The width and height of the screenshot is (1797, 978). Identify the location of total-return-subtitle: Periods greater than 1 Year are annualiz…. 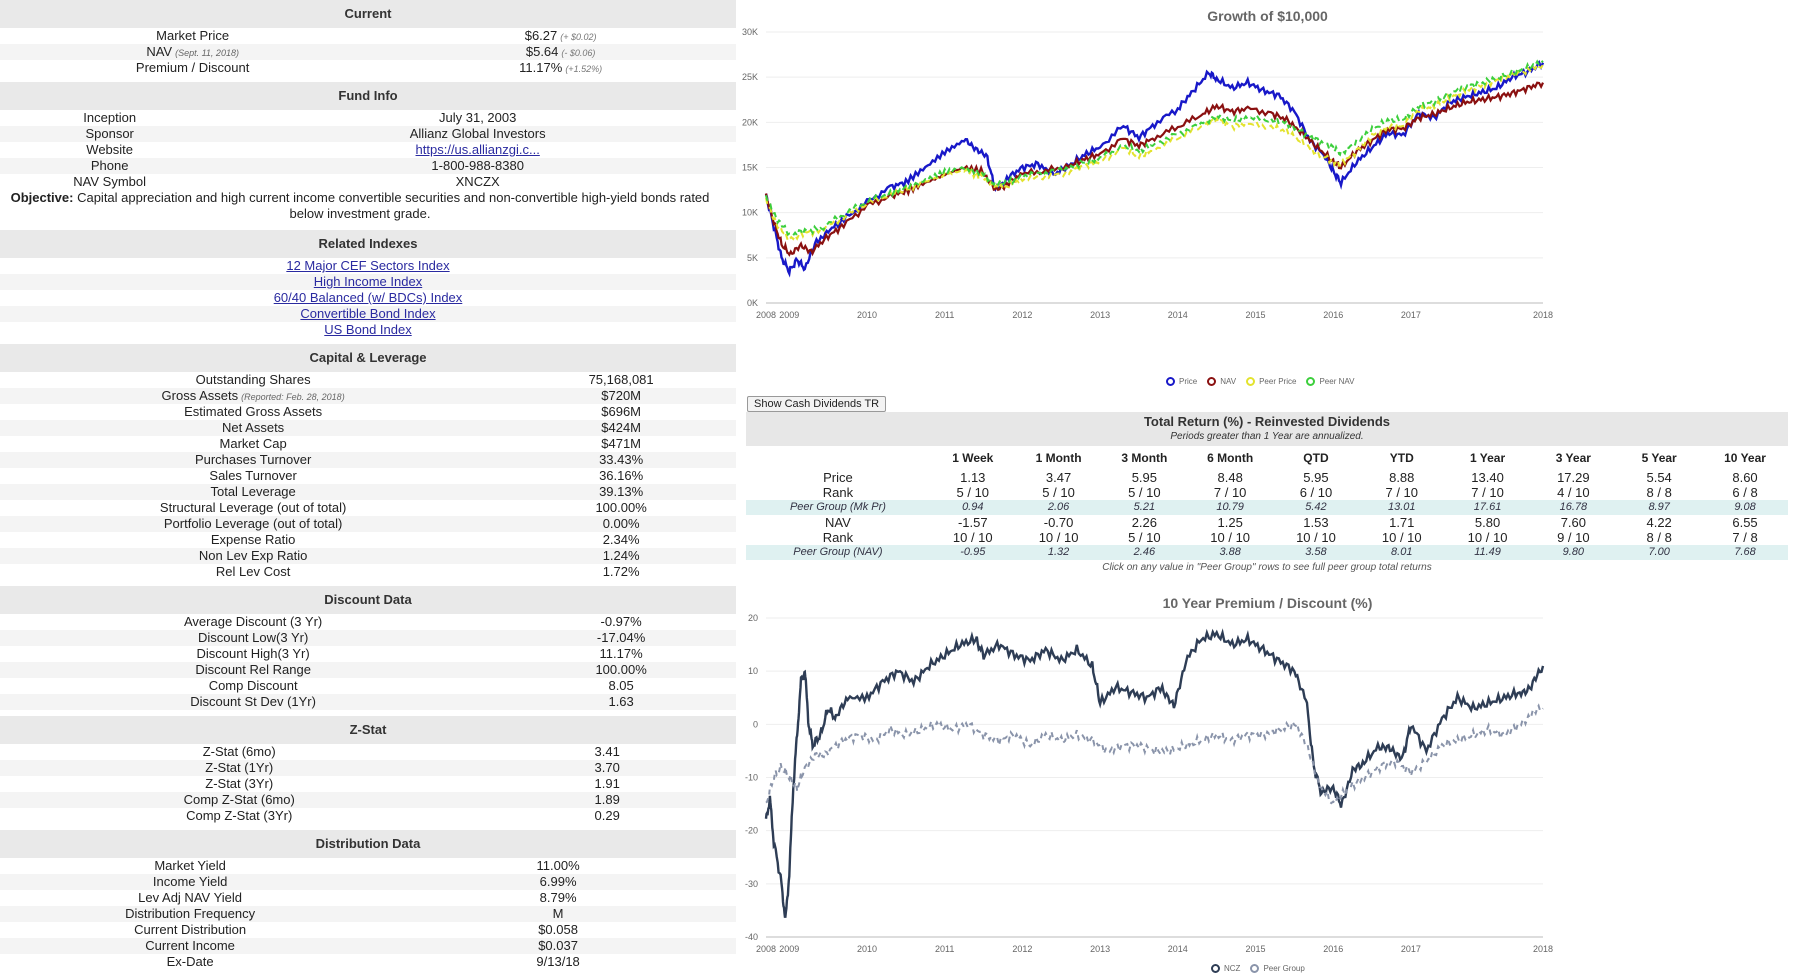
(1267, 436).